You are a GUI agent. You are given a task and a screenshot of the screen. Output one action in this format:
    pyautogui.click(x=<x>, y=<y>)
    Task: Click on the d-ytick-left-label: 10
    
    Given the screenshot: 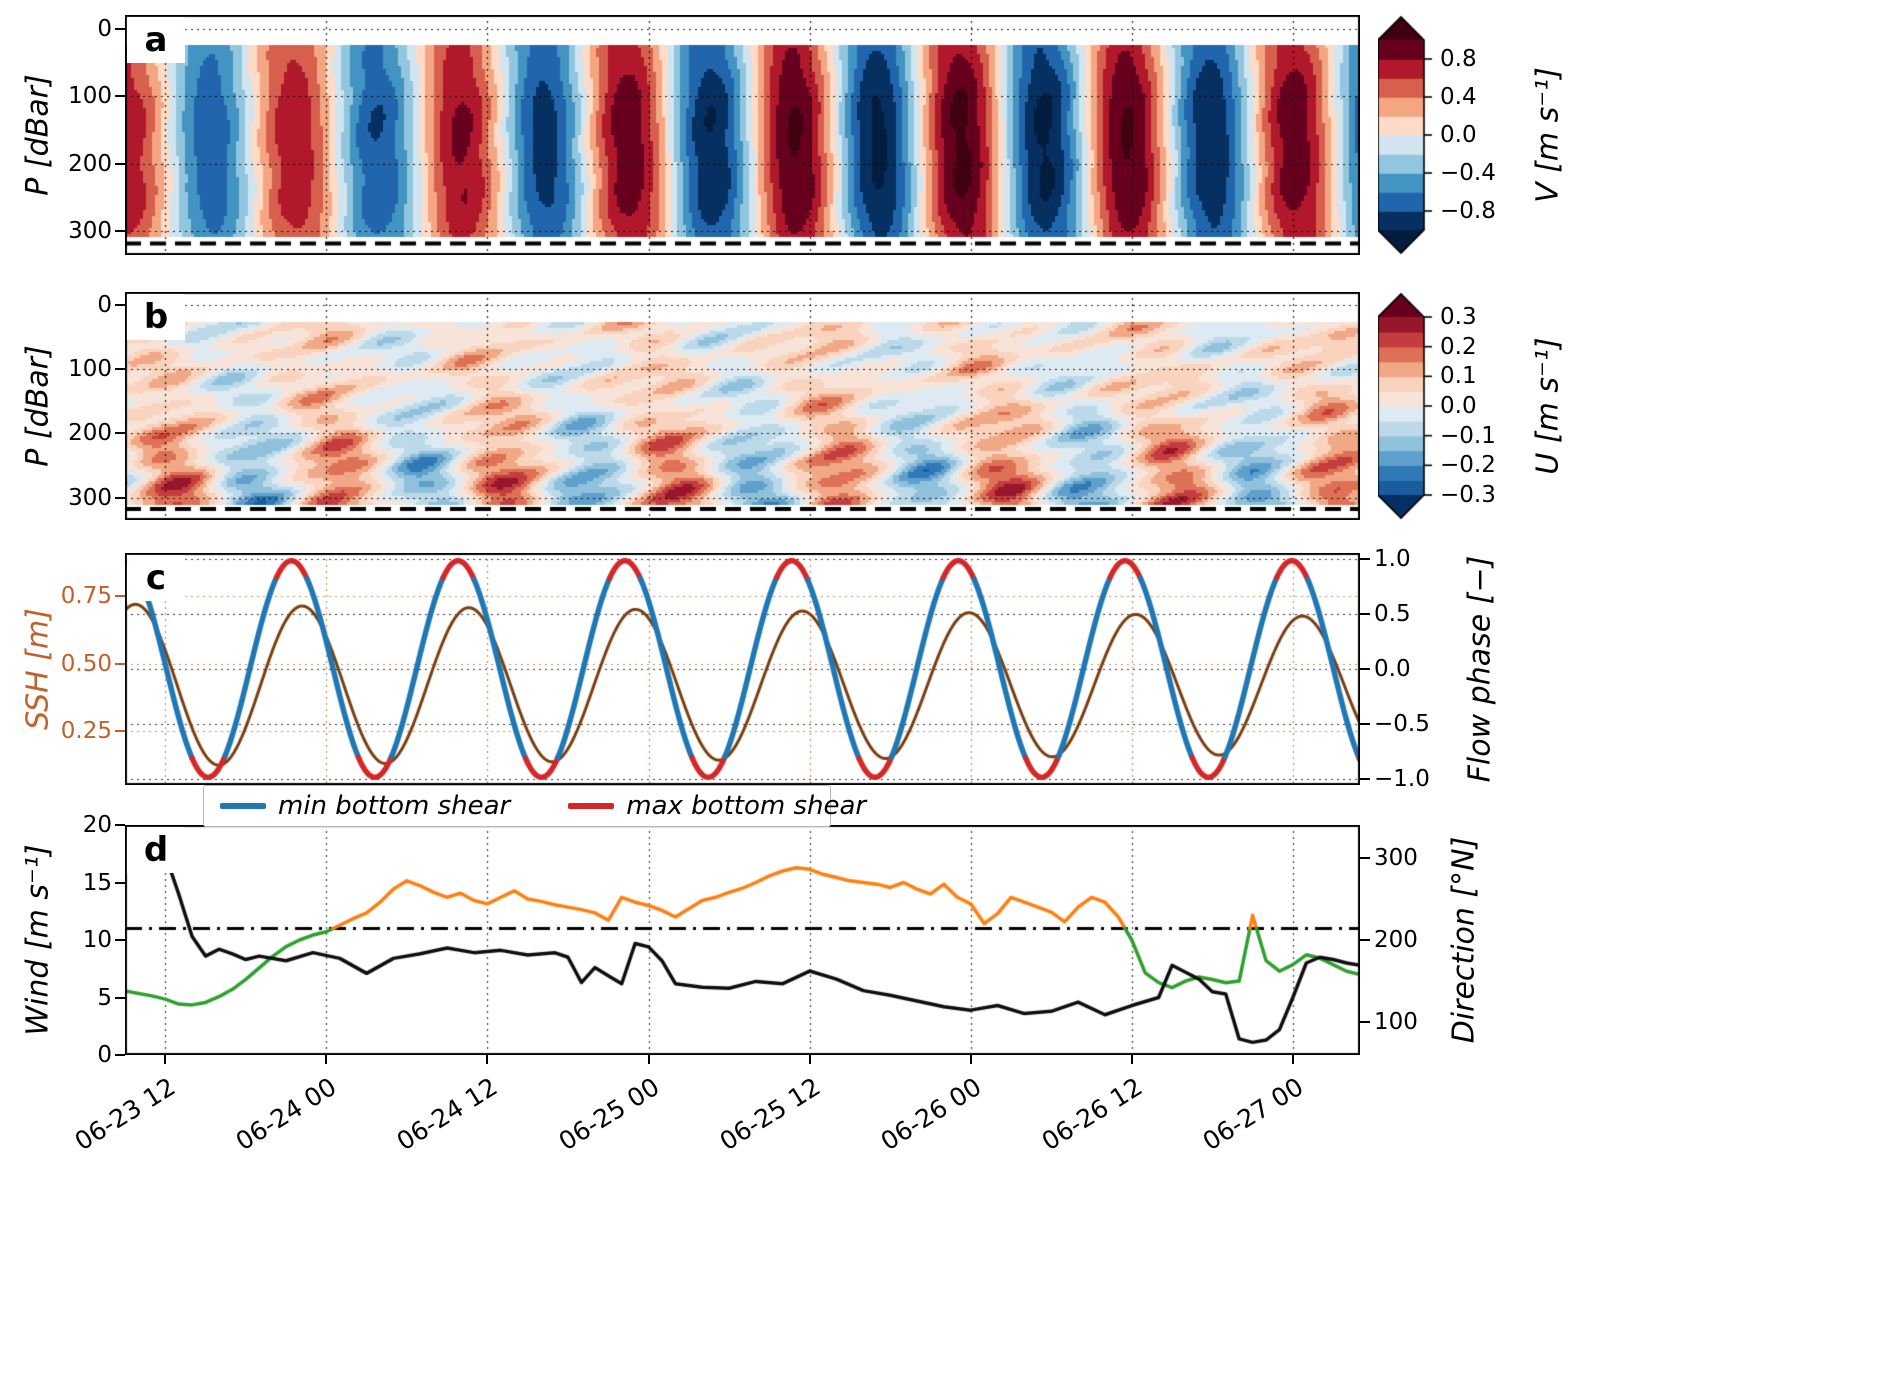 What is the action you would take?
    pyautogui.click(x=97, y=940)
    